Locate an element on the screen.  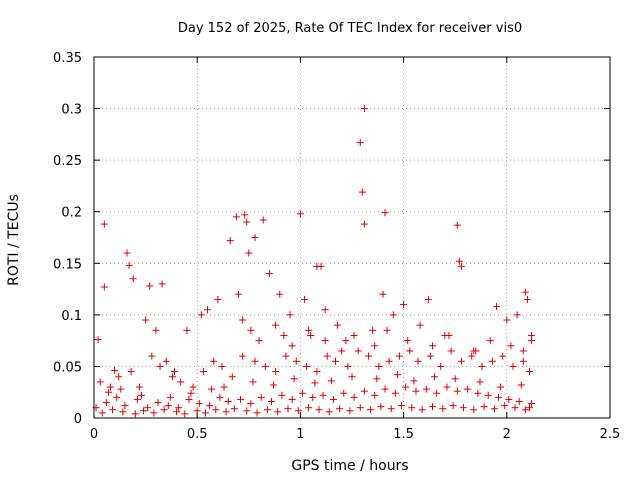
x-tick-label: 0 is located at coordinates (94, 434).